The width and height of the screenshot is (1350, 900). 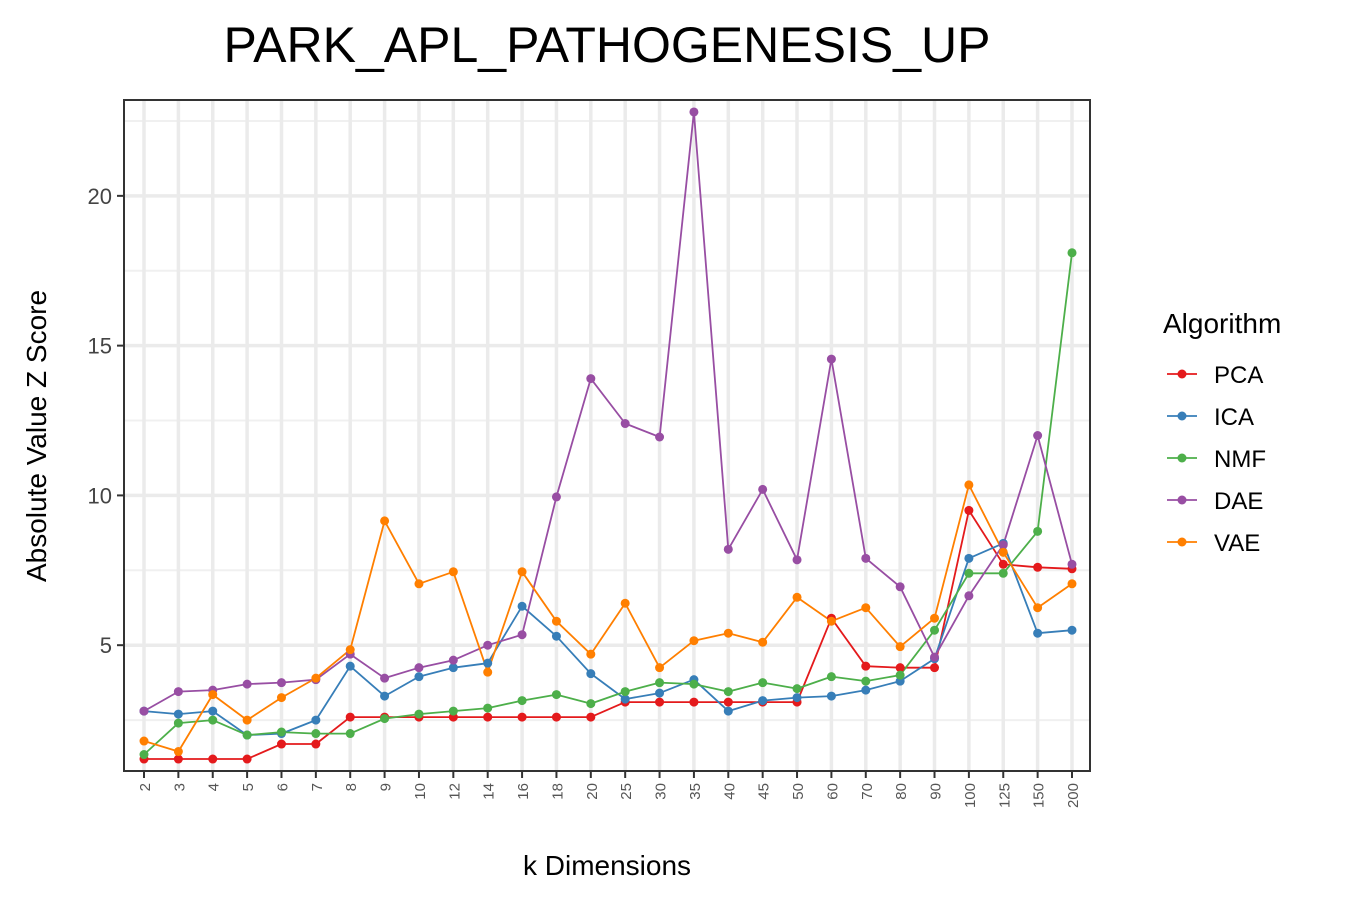 I want to click on legend-label-ica: ICA, so click(x=1234, y=417).